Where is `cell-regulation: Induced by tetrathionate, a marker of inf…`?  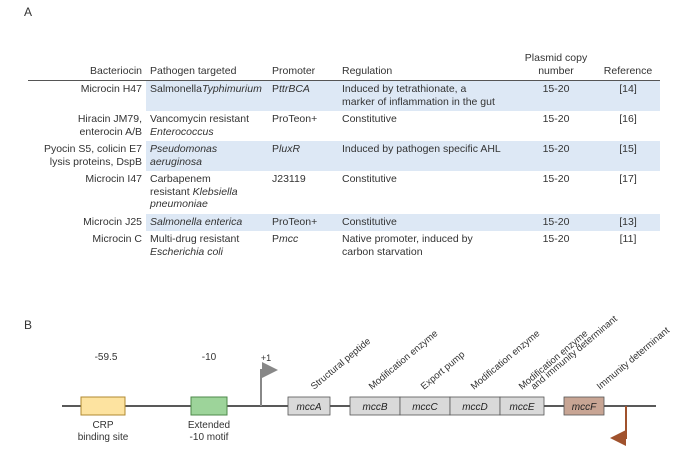 cell-regulation: Induced by tetrathionate, a marker of inf… is located at coordinates (427, 95).